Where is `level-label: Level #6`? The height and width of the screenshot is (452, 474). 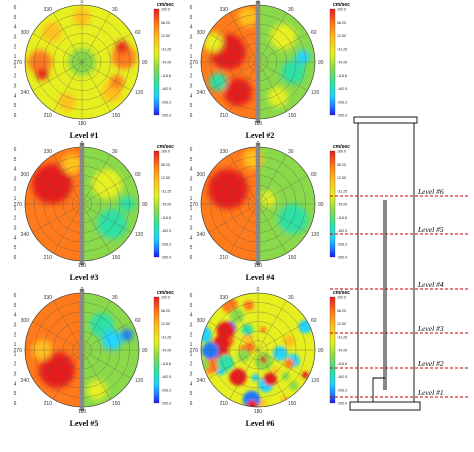 level-label: Level #6 is located at coordinates (430, 191).